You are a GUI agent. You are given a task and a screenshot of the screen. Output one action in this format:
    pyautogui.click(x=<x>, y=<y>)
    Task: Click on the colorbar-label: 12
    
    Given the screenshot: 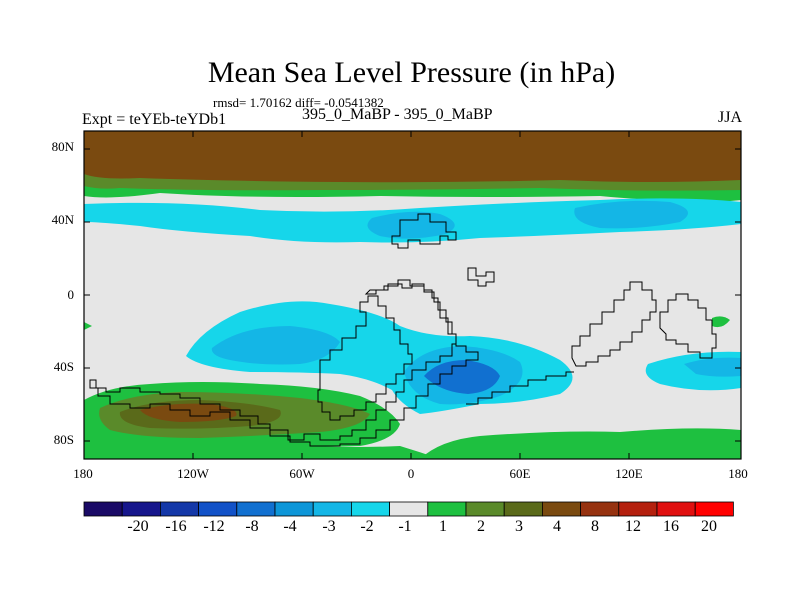 What is the action you would take?
    pyautogui.click(x=633, y=526)
    